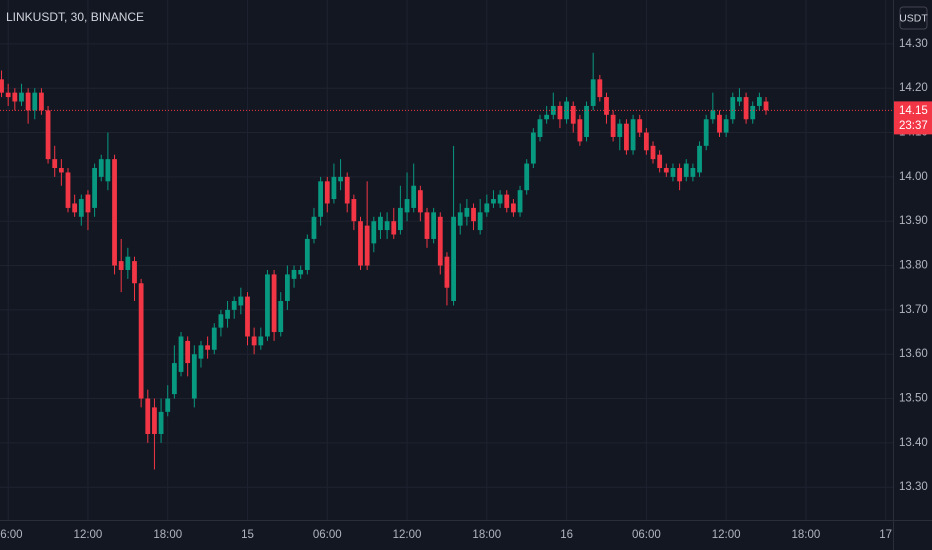  What do you see at coordinates (913, 177) in the screenshot?
I see `y-tick-label: 14.00` at bounding box center [913, 177].